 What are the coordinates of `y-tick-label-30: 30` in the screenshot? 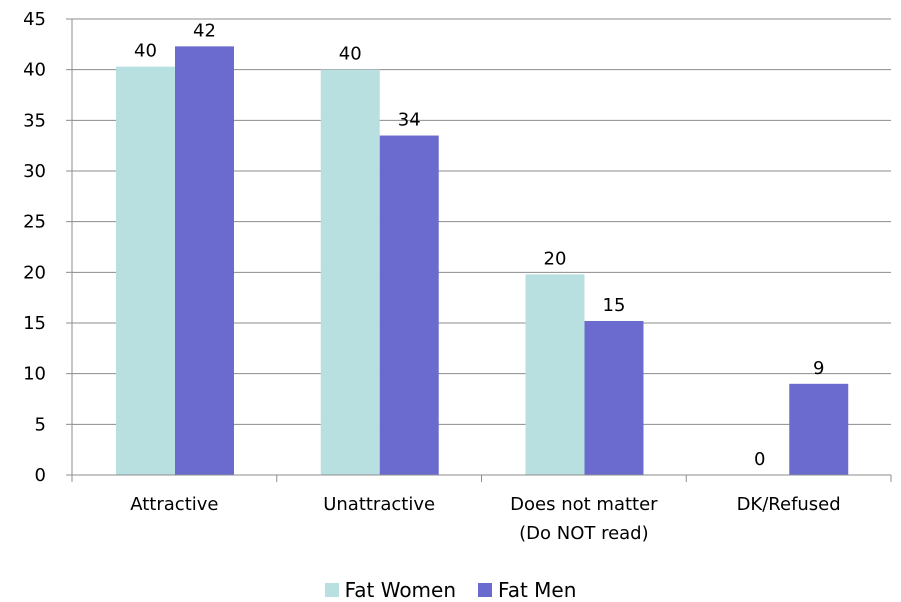 It's located at (34, 171).